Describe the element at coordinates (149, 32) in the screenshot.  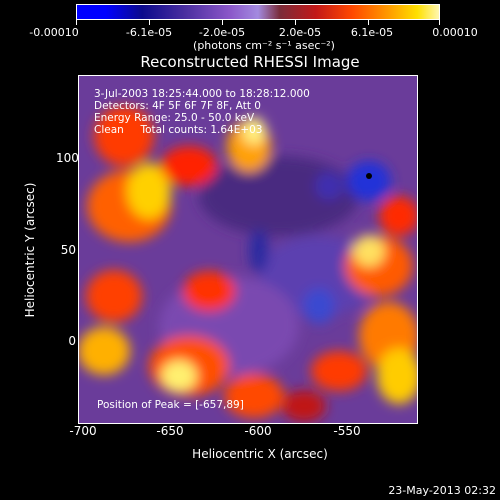
I see `colorbar-tick-label: -6.1e-05` at that location.